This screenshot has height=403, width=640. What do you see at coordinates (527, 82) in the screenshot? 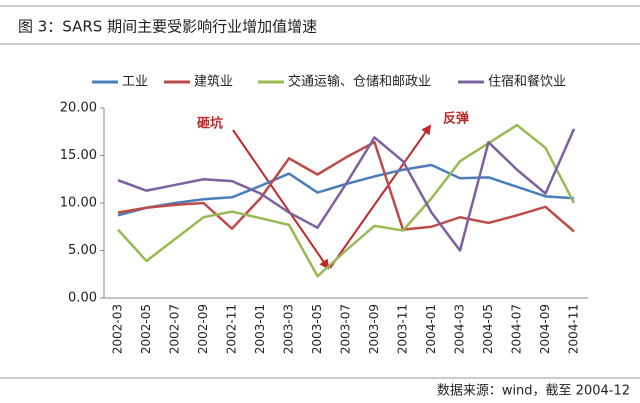
I see `legend-label: 住宿和餐饮业` at bounding box center [527, 82].